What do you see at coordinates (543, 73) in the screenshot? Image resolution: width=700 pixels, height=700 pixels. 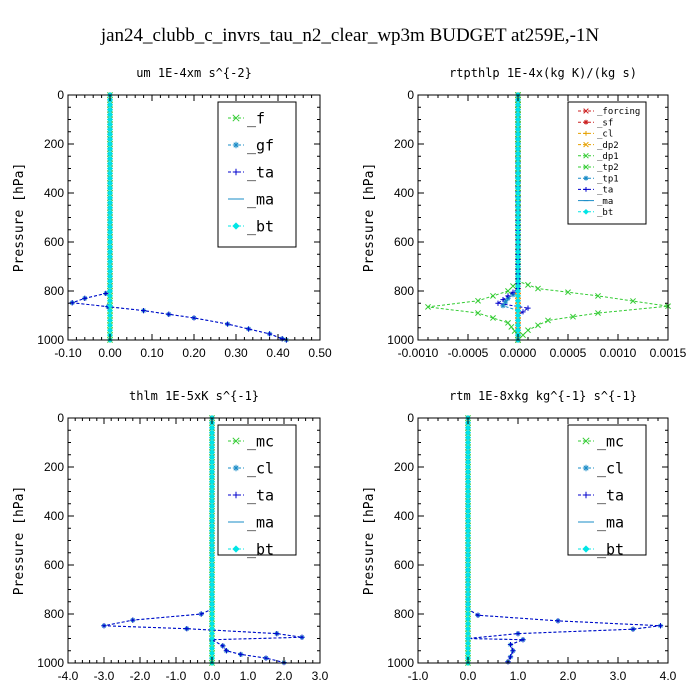 I see `panel-title: rtpthlp 1E-4x(kg K)/(kg s)` at bounding box center [543, 73].